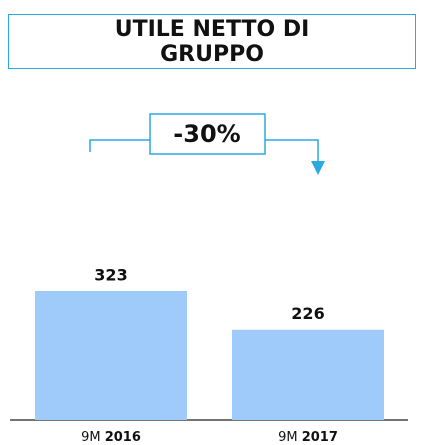 The width and height of the screenshot is (423, 445). Describe the element at coordinates (111, 437) in the screenshot. I see `x-tick-label: 9M 2016` at that location.